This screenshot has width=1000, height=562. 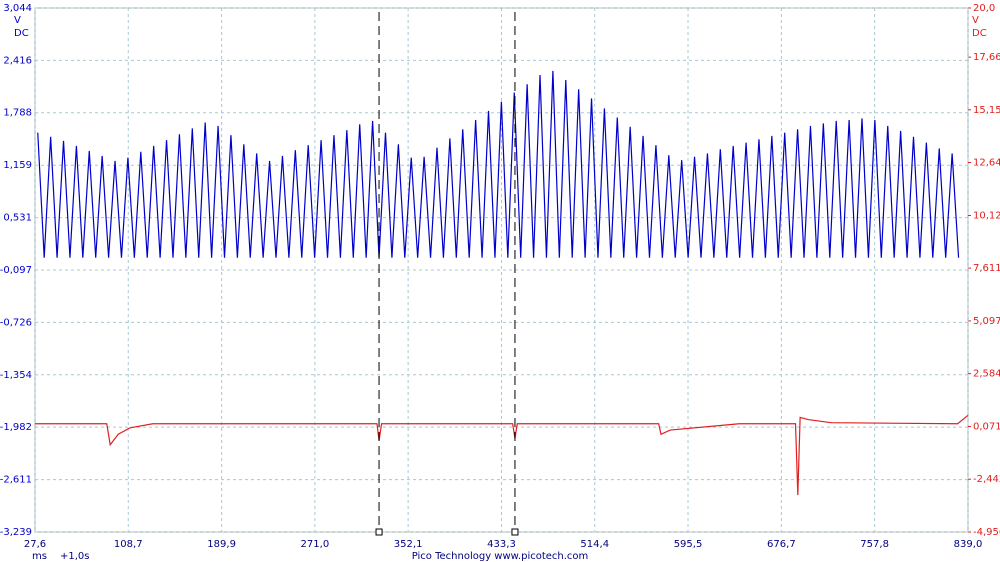 What do you see at coordinates (986, 163) in the screenshot?
I see `y2-tick-label: 12,64` at bounding box center [986, 163].